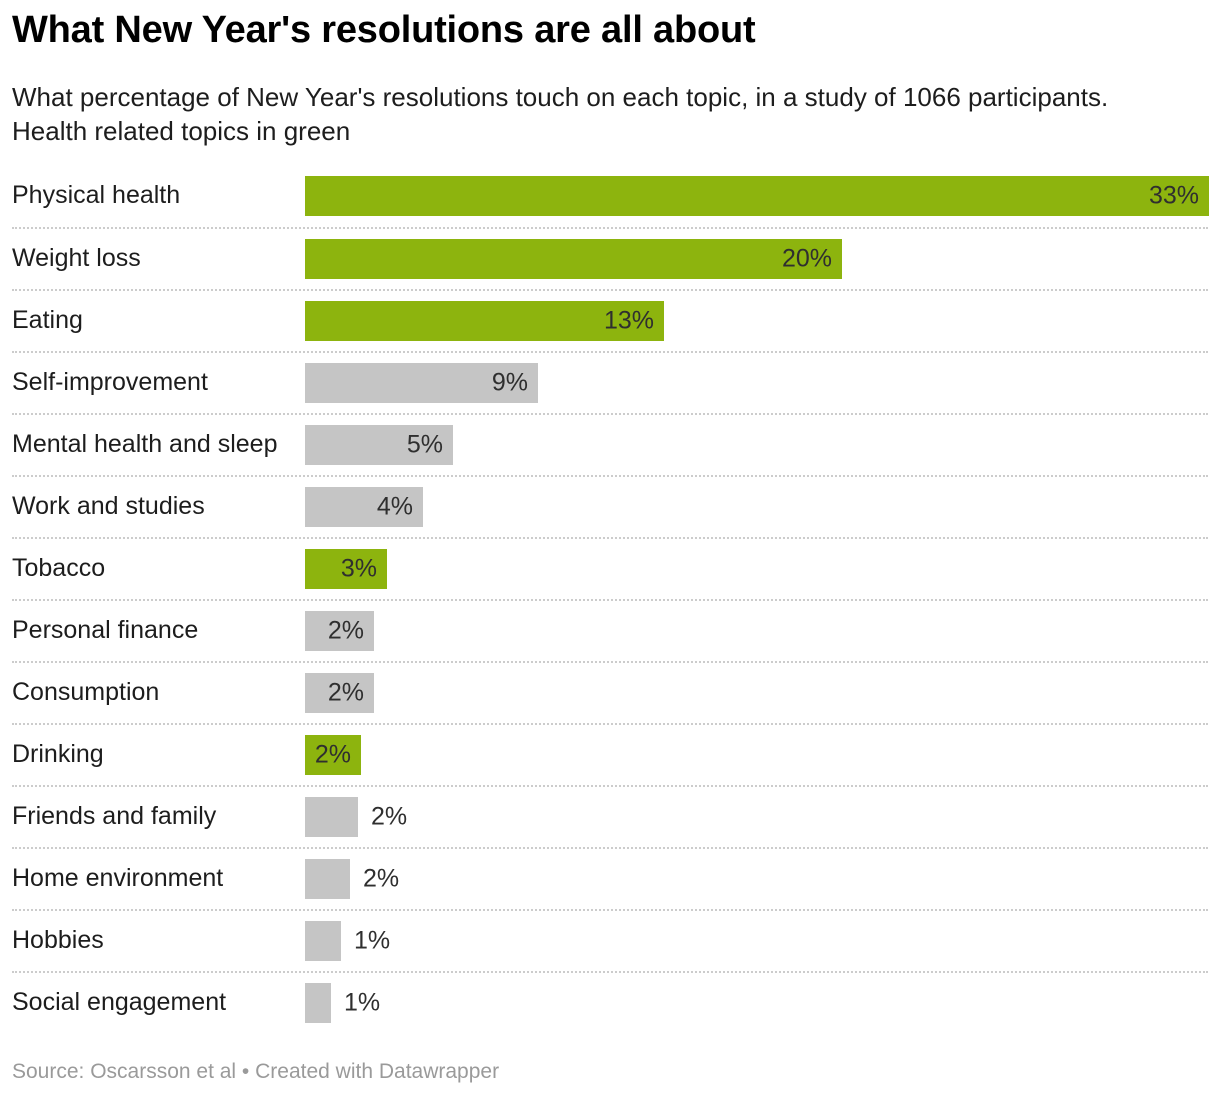 This screenshot has width=1220, height=1096. I want to click on chart-row: Drinking 2%, so click(610, 753).